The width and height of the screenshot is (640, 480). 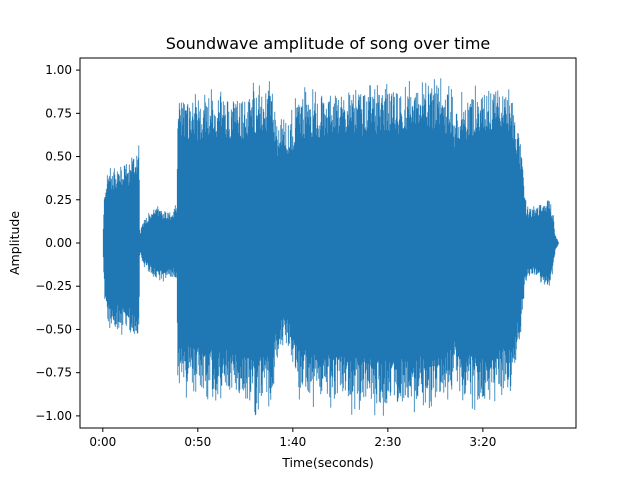 What do you see at coordinates (482, 442) in the screenshot?
I see `x-tick-label: 3:20` at bounding box center [482, 442].